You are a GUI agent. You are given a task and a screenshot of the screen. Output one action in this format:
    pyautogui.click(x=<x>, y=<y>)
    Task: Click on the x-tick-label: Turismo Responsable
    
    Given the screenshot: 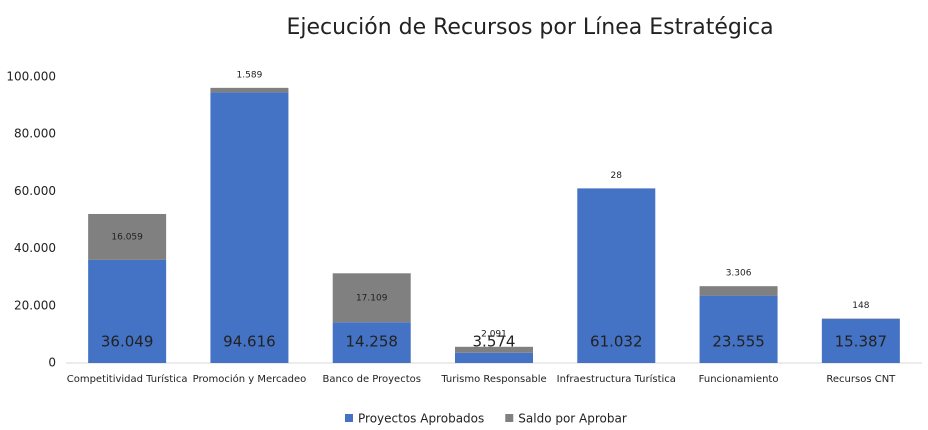 What is the action you would take?
    pyautogui.click(x=493, y=379)
    